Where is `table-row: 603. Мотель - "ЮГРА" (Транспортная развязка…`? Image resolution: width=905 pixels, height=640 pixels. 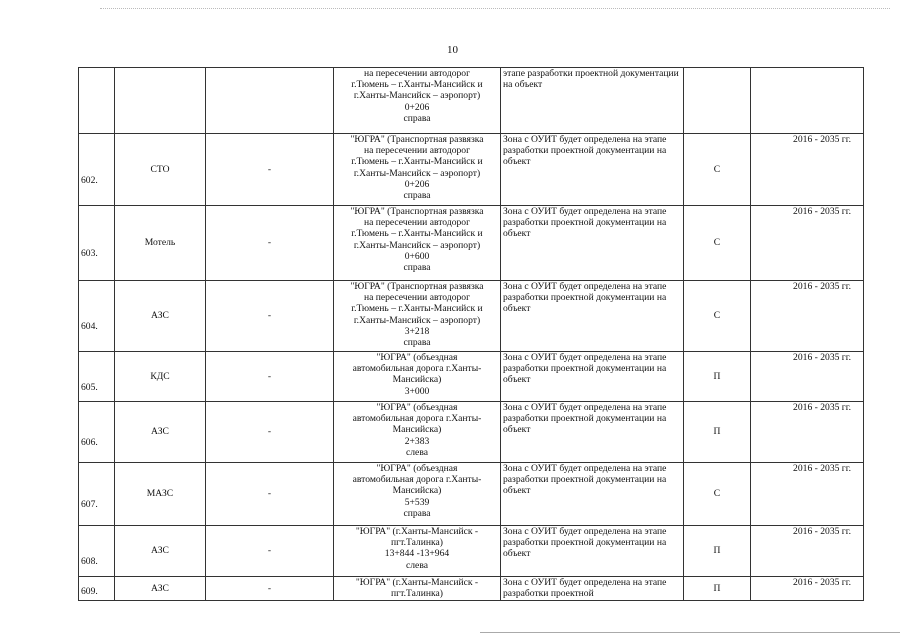
table-row: 603. Мотель - "ЮГРА" (Транспортная развязка… is located at coordinates (471, 243).